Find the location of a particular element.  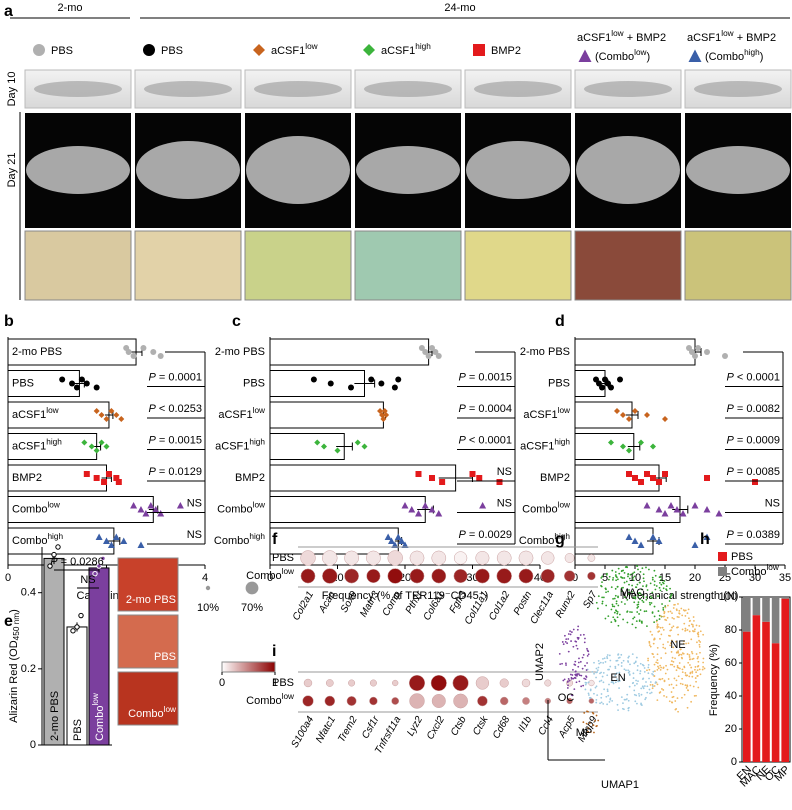

category-label: BMP2 is located at coordinates (27, 478).